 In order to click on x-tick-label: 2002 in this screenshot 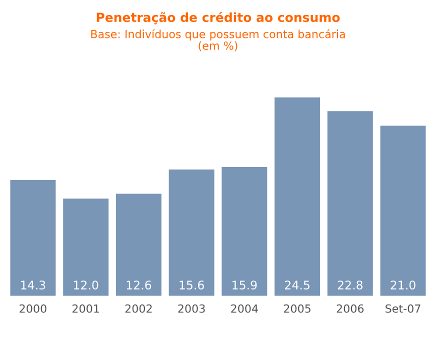, I will do `click(138, 308)`.